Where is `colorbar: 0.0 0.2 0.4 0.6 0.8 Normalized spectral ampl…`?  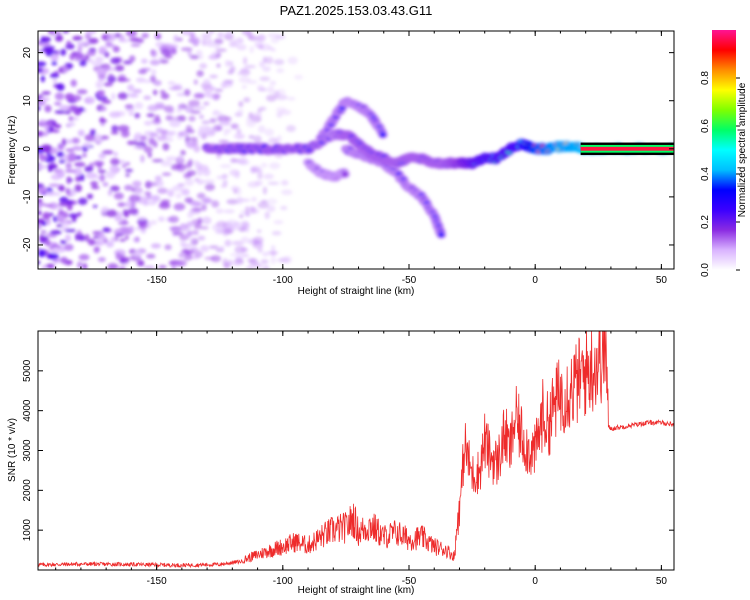 colorbar: 0.0 0.2 0.4 0.6 0.8 Normalized spectral ampl… is located at coordinates (724, 153).